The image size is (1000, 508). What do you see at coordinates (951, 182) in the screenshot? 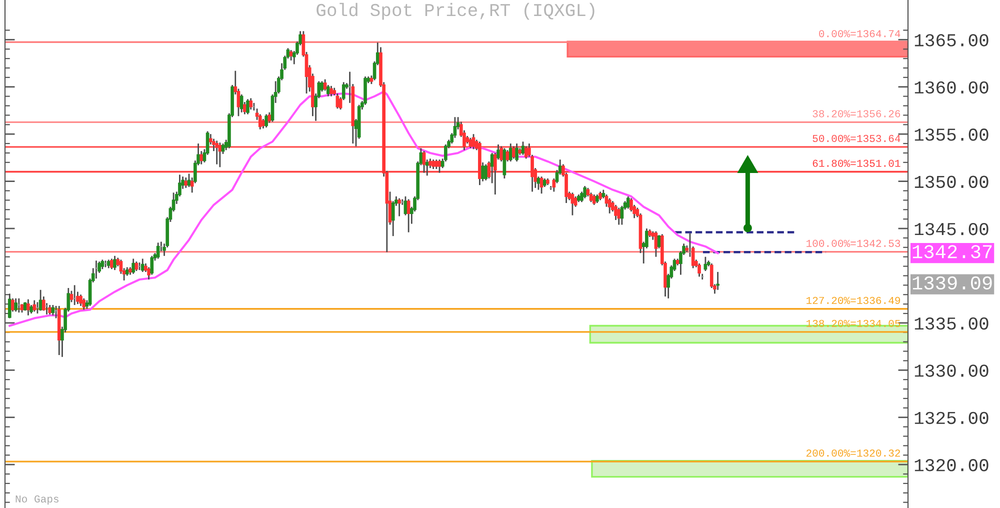
I see `y-tick-label: 1350.00` at bounding box center [951, 182].